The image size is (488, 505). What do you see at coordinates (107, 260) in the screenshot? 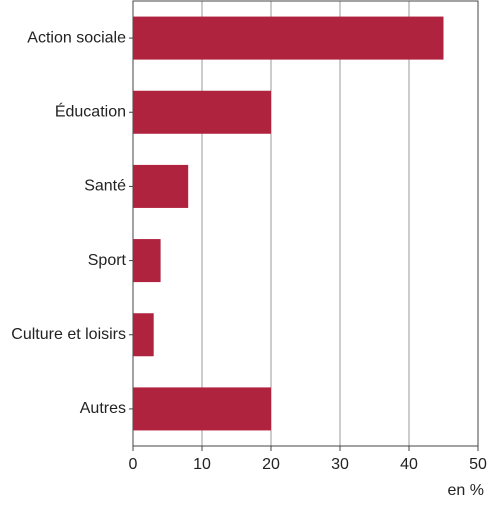
I see `y-tick-label: Sport` at bounding box center [107, 260].